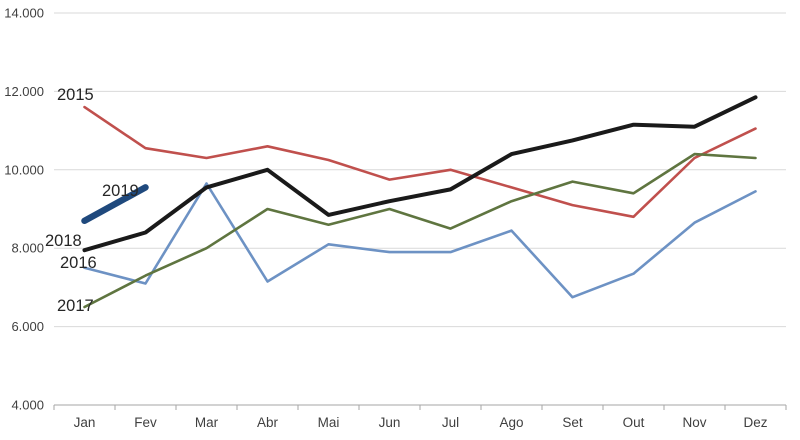 This screenshot has height=440, width=800. What do you see at coordinates (24, 91) in the screenshot?
I see `y-axis-tick-label: 12.000` at bounding box center [24, 91].